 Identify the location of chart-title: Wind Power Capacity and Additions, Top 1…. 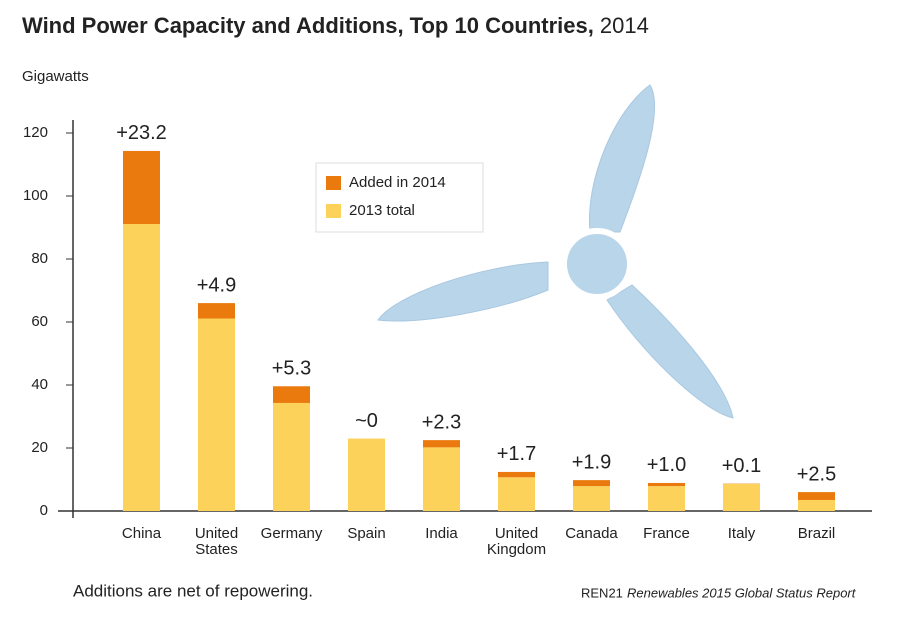
(308, 25).